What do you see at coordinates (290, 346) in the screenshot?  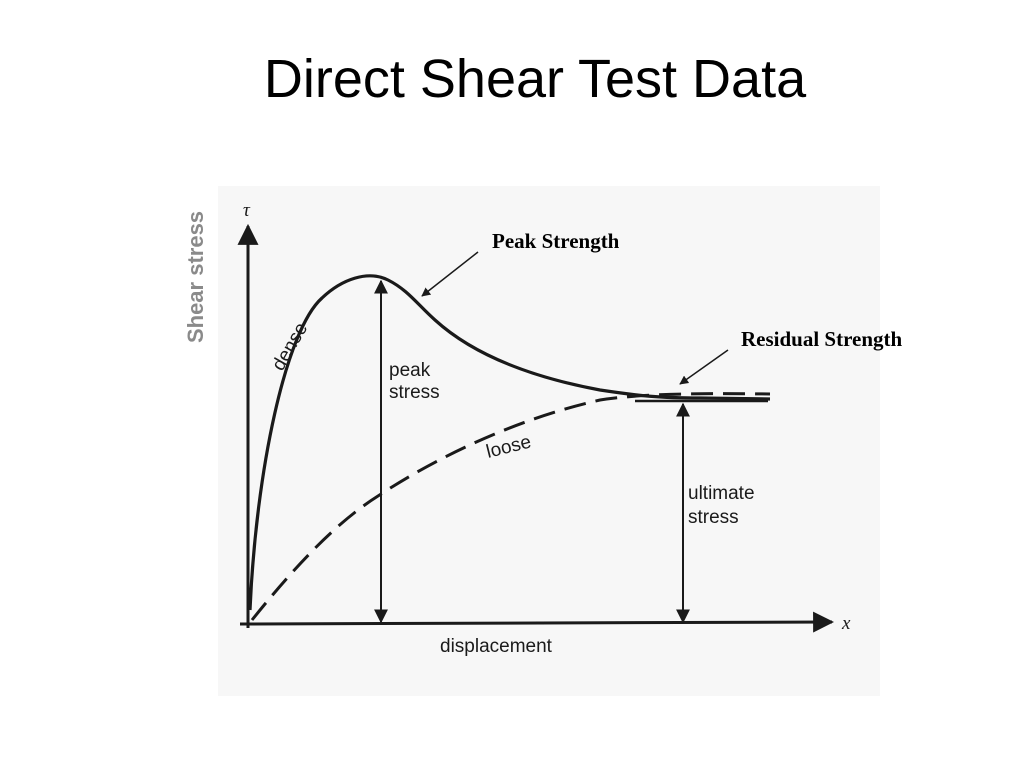 I see `dense-curve-label: dense` at bounding box center [290, 346].